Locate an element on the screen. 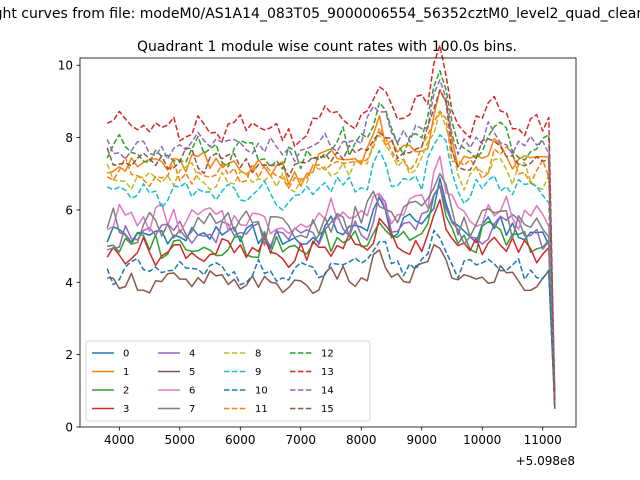 The height and width of the screenshot is (480, 640). y-tick-label: 10 is located at coordinates (65, 66).